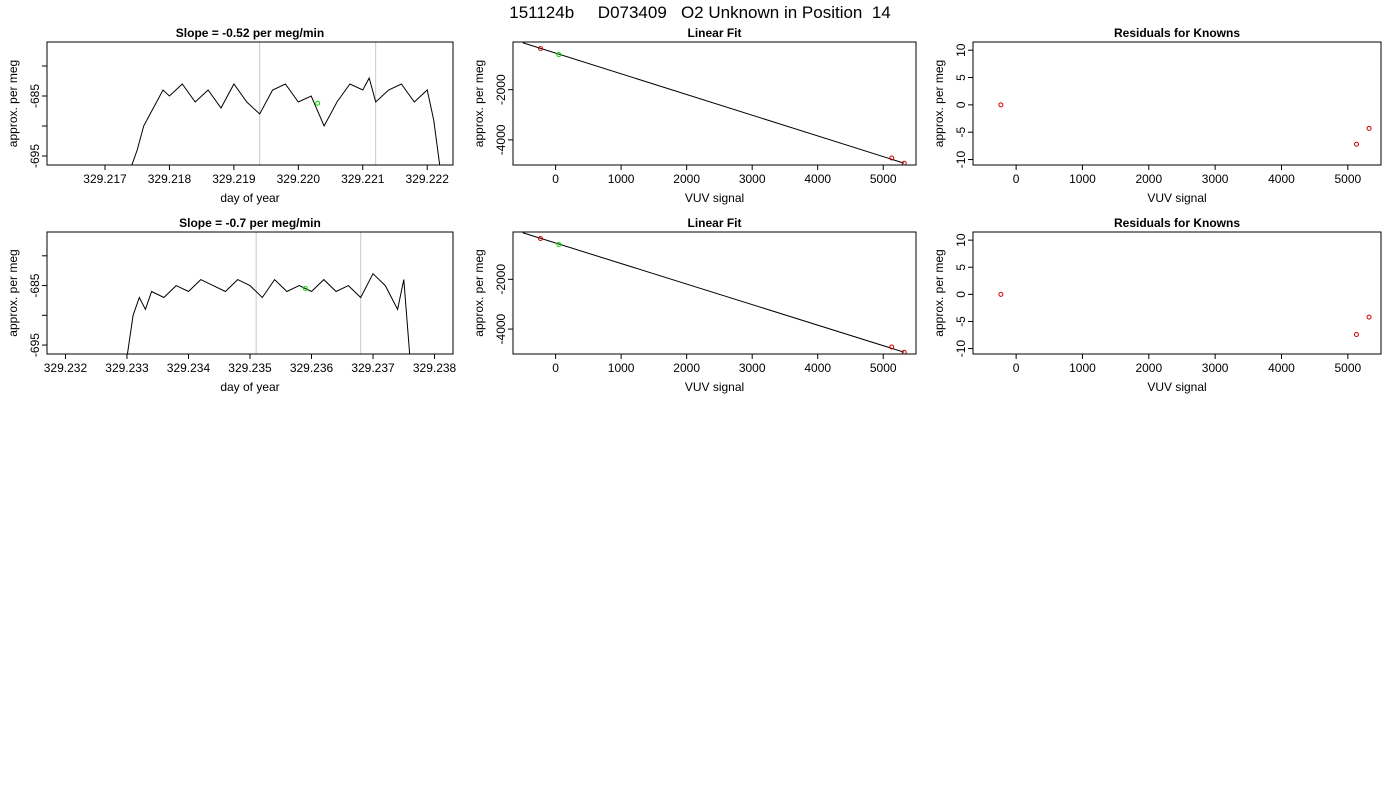 The width and height of the screenshot is (1400, 800). I want to click on y-tick-label: -695, so click(35, 156).